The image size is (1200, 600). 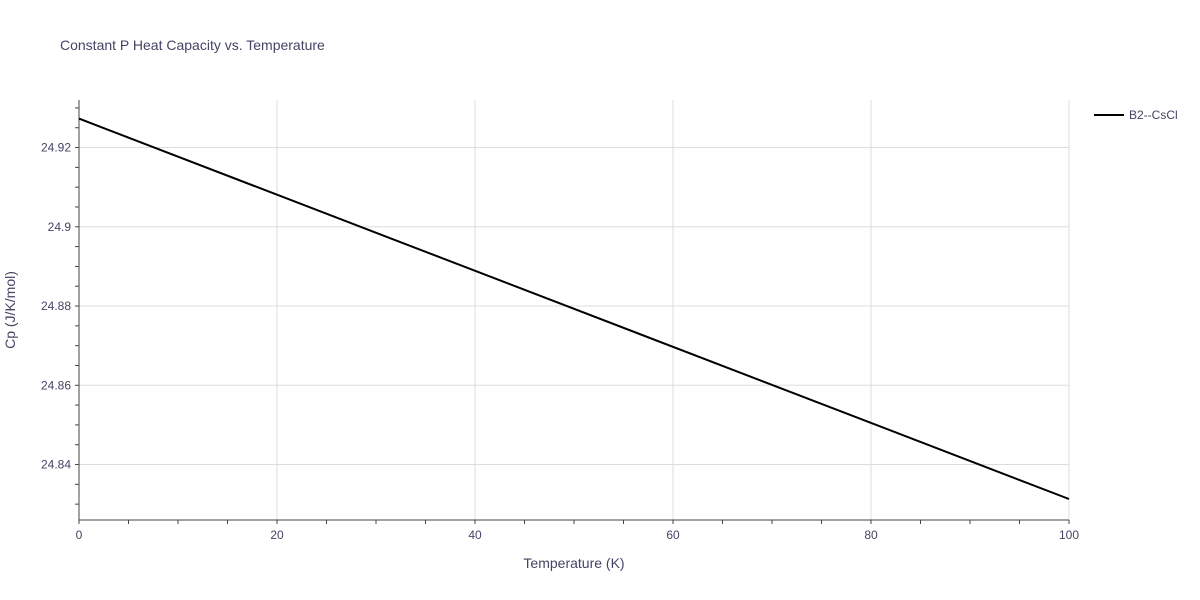 I want to click on x-tick-label: 20, so click(x=277, y=535).